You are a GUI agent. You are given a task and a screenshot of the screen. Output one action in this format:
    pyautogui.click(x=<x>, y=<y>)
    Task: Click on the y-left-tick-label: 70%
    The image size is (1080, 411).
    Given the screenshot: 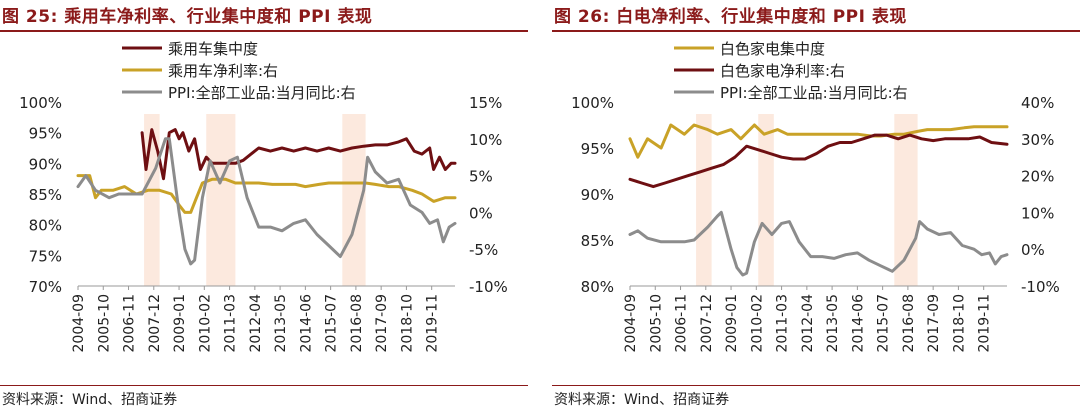 What is the action you would take?
    pyautogui.click(x=45, y=287)
    